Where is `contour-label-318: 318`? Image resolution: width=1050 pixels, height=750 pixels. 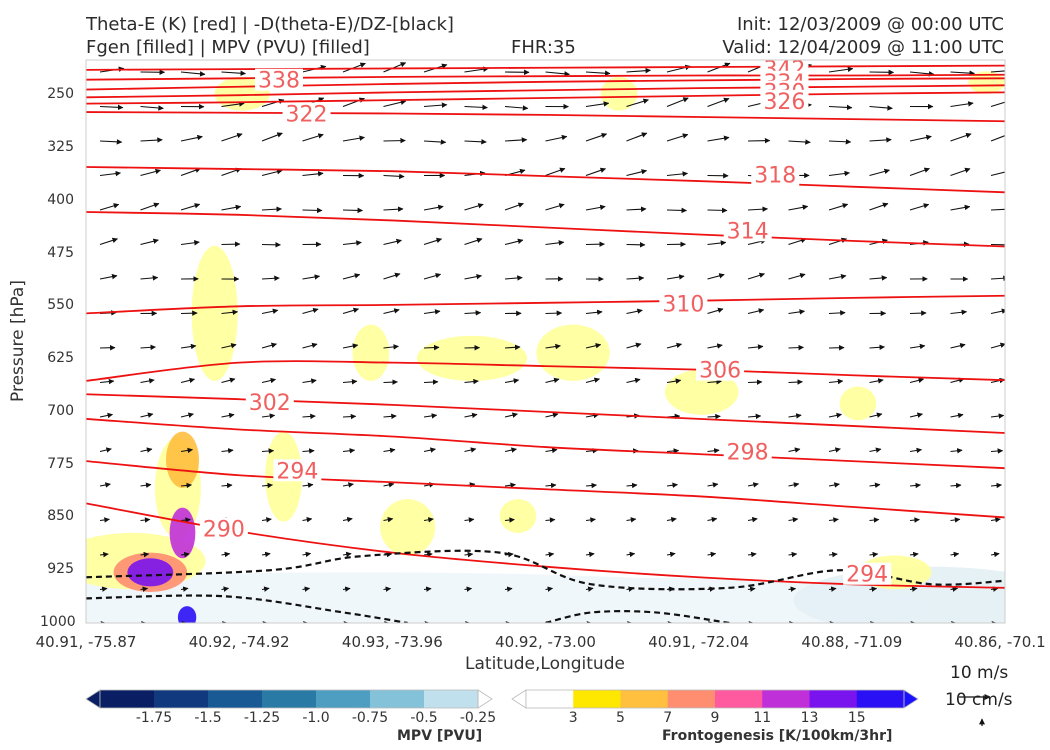 contour-label-318: 318 is located at coordinates (775, 176).